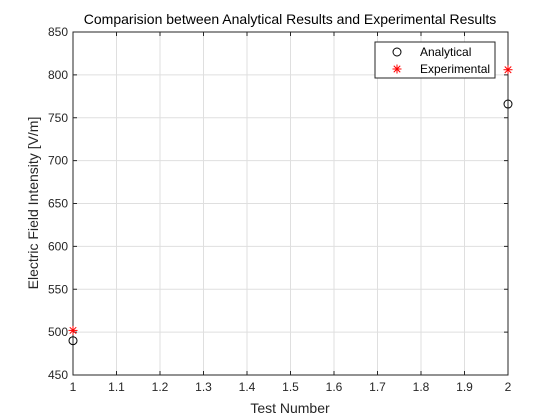 The height and width of the screenshot is (420, 560). Describe the element at coordinates (58, 75) in the screenshot. I see `y-tick-label: 800` at that location.